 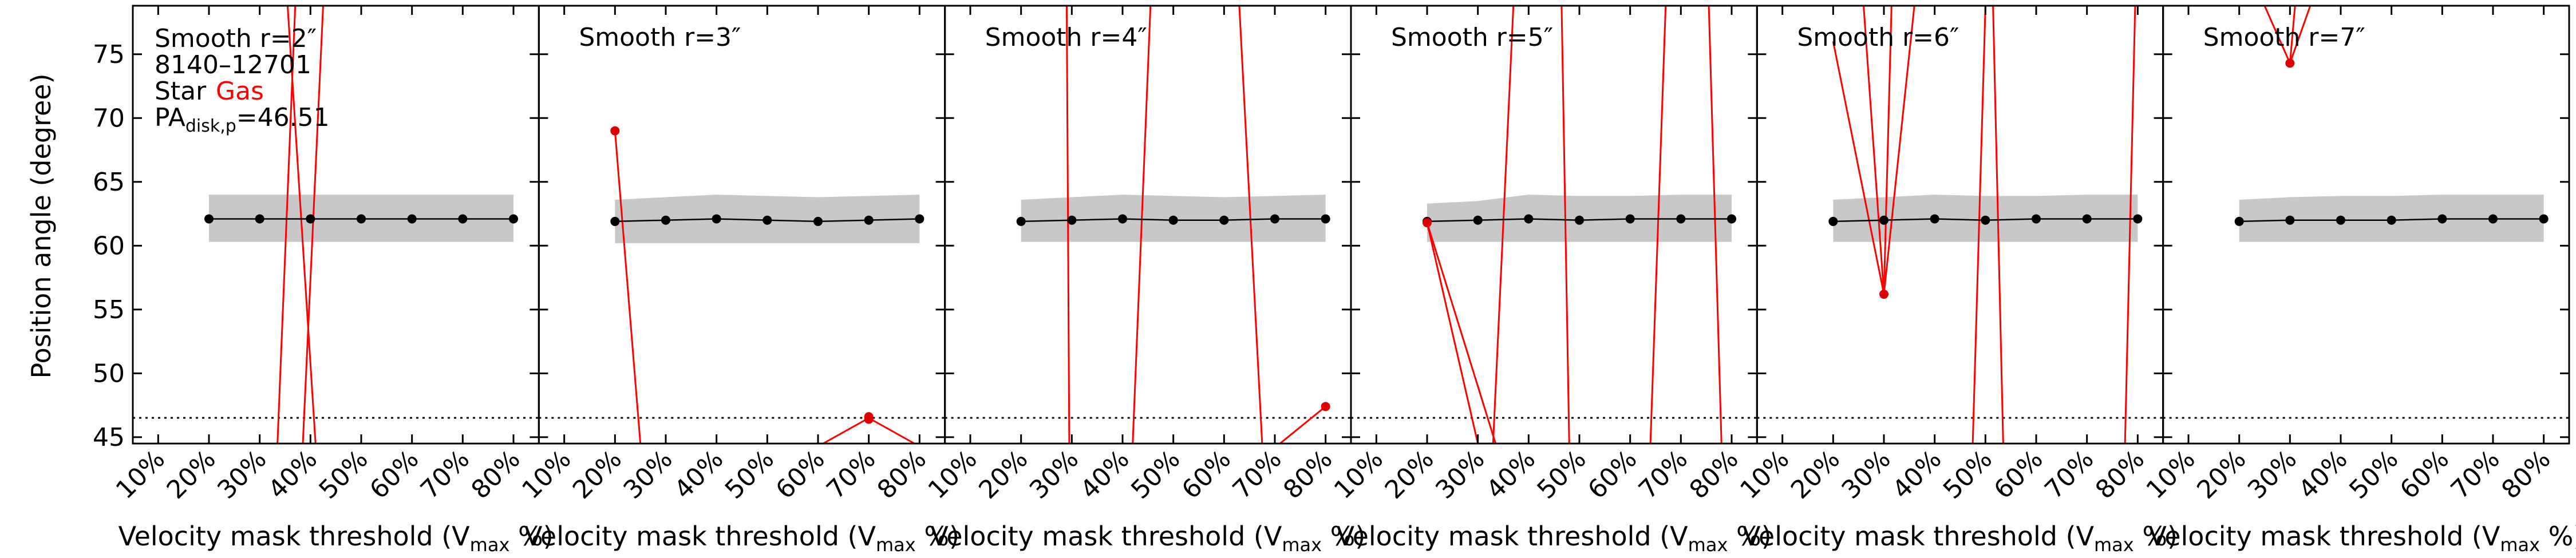 I want to click on panel-title: Smooth r=7″, so click(x=2284, y=37).